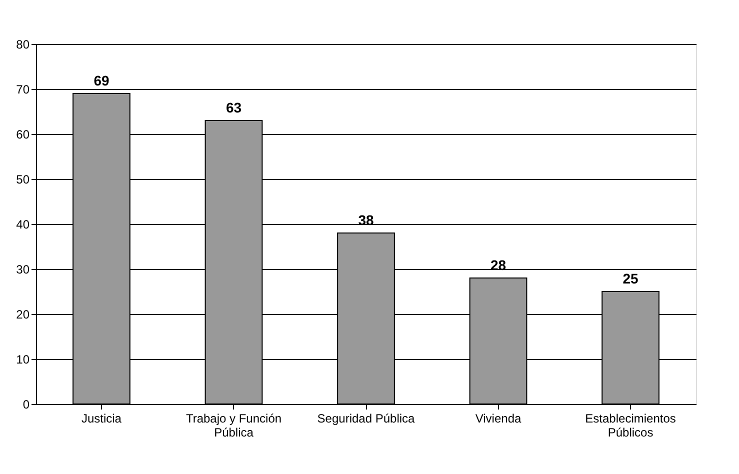  I want to click on x-tick-label: Seguridad Pública, so click(366, 419).